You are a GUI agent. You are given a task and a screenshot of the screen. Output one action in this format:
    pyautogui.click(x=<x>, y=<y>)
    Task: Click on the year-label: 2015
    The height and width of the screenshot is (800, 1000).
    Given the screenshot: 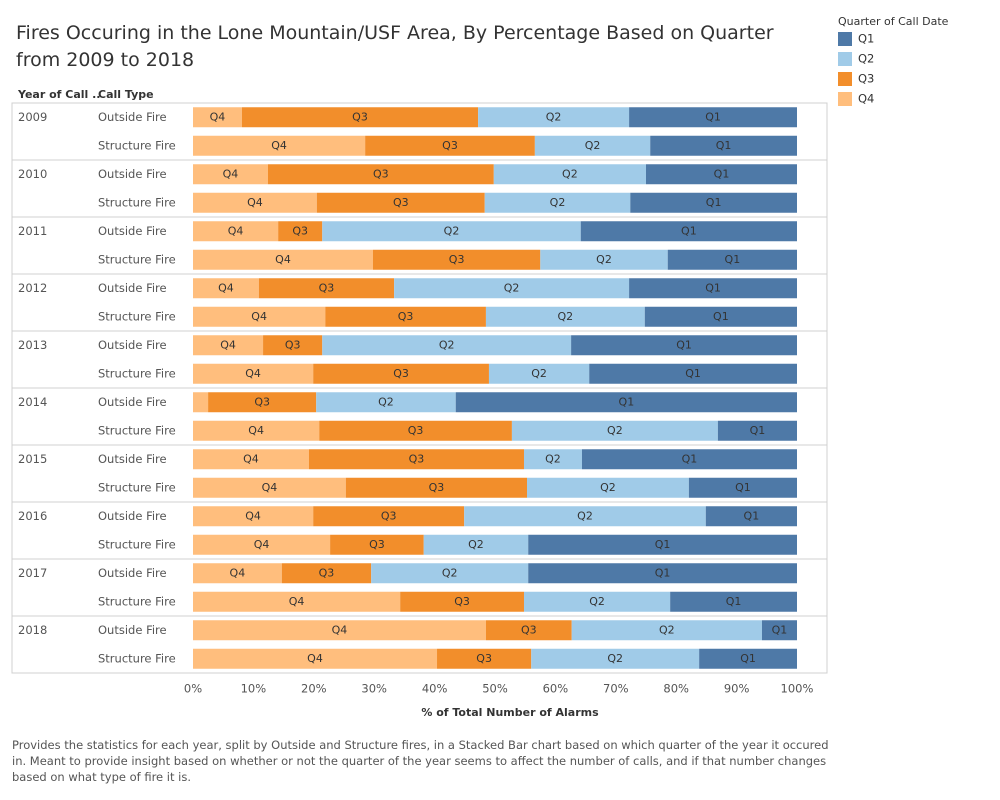 What is the action you would take?
    pyautogui.click(x=32, y=459)
    